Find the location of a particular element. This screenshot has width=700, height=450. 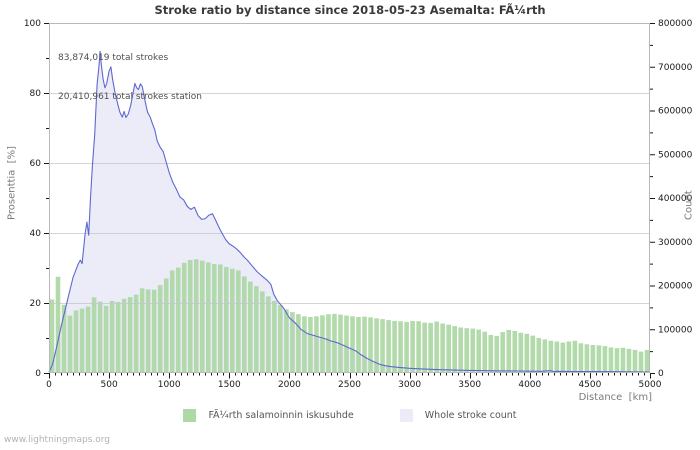

y-right-tick-label: 300000 is located at coordinates (675, 243).